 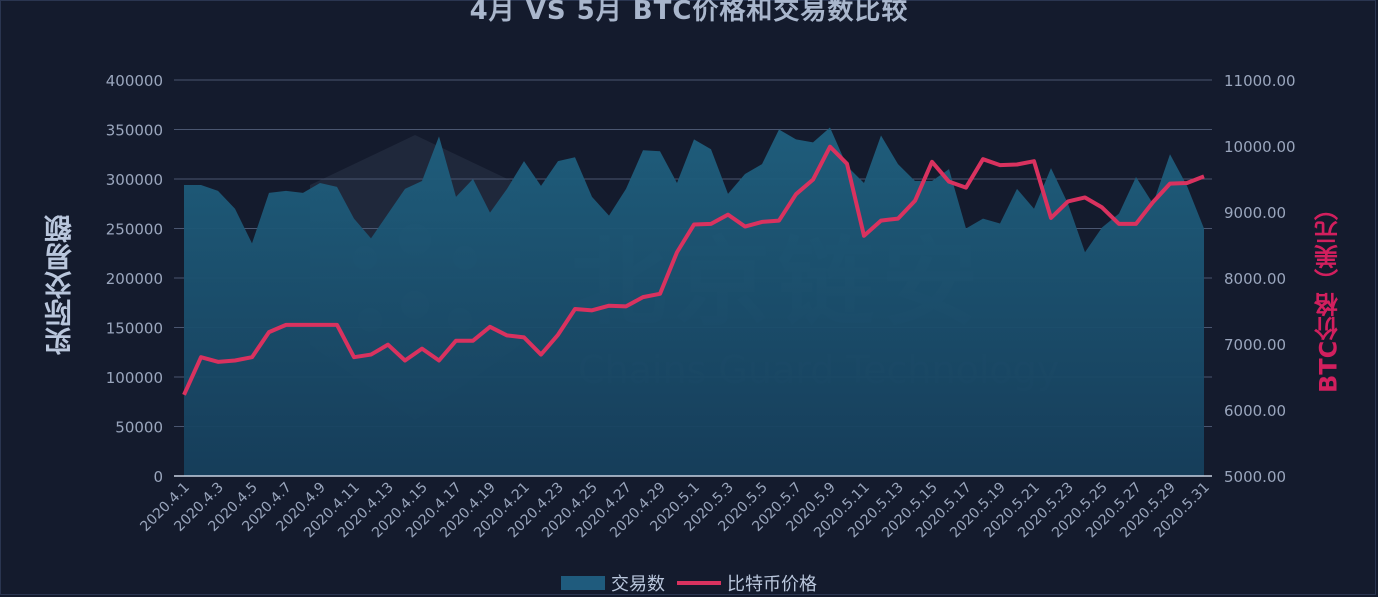 What do you see at coordinates (1255, 213) in the screenshot?
I see `y-right-tick-label: 9000.00` at bounding box center [1255, 213].